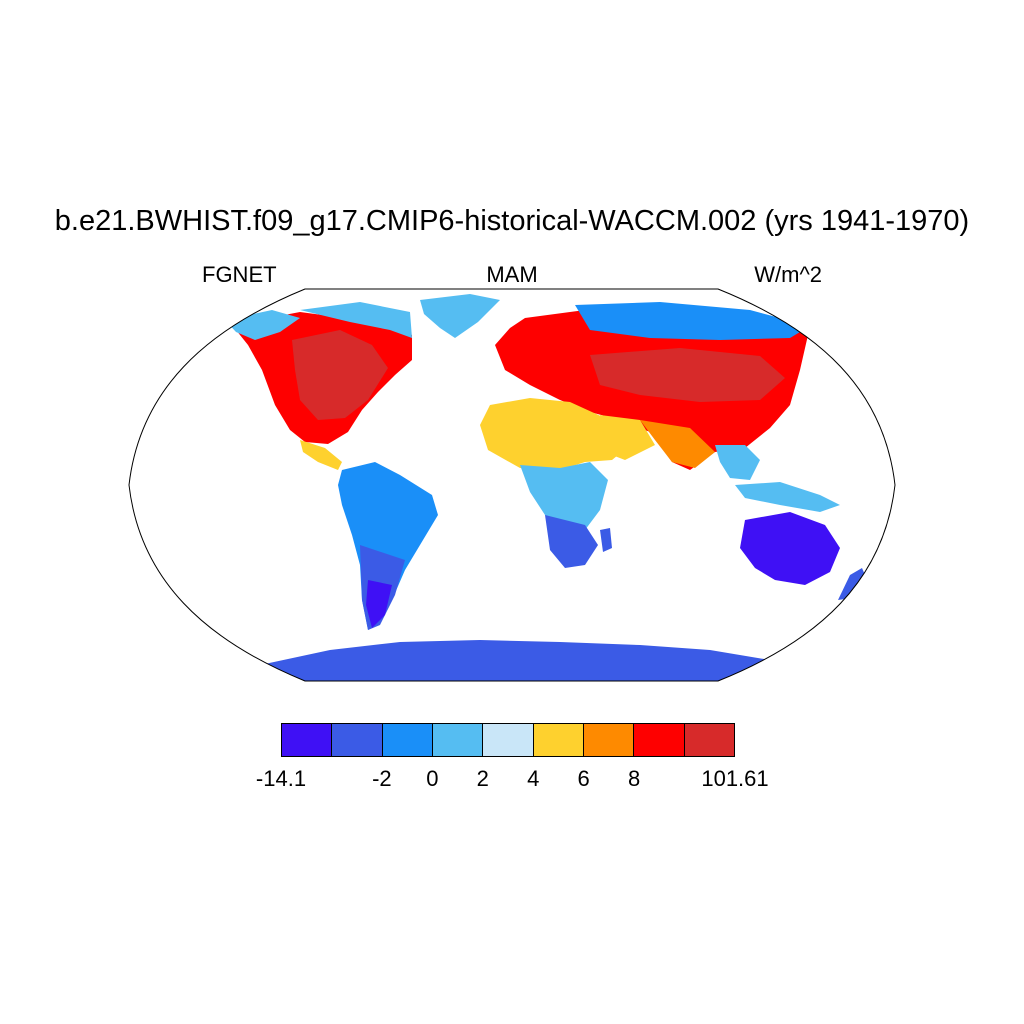 The width and height of the screenshot is (1024, 1024). What do you see at coordinates (737, 462) in the screenshot?
I see `southeast-asia` at bounding box center [737, 462].